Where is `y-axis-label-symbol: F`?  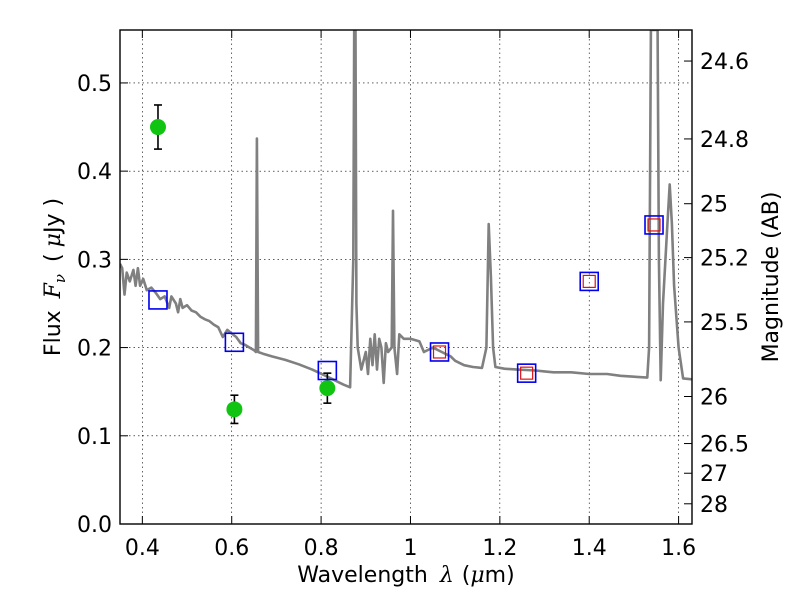
y-axis-label-symbol: F is located at coordinates (53, 290).